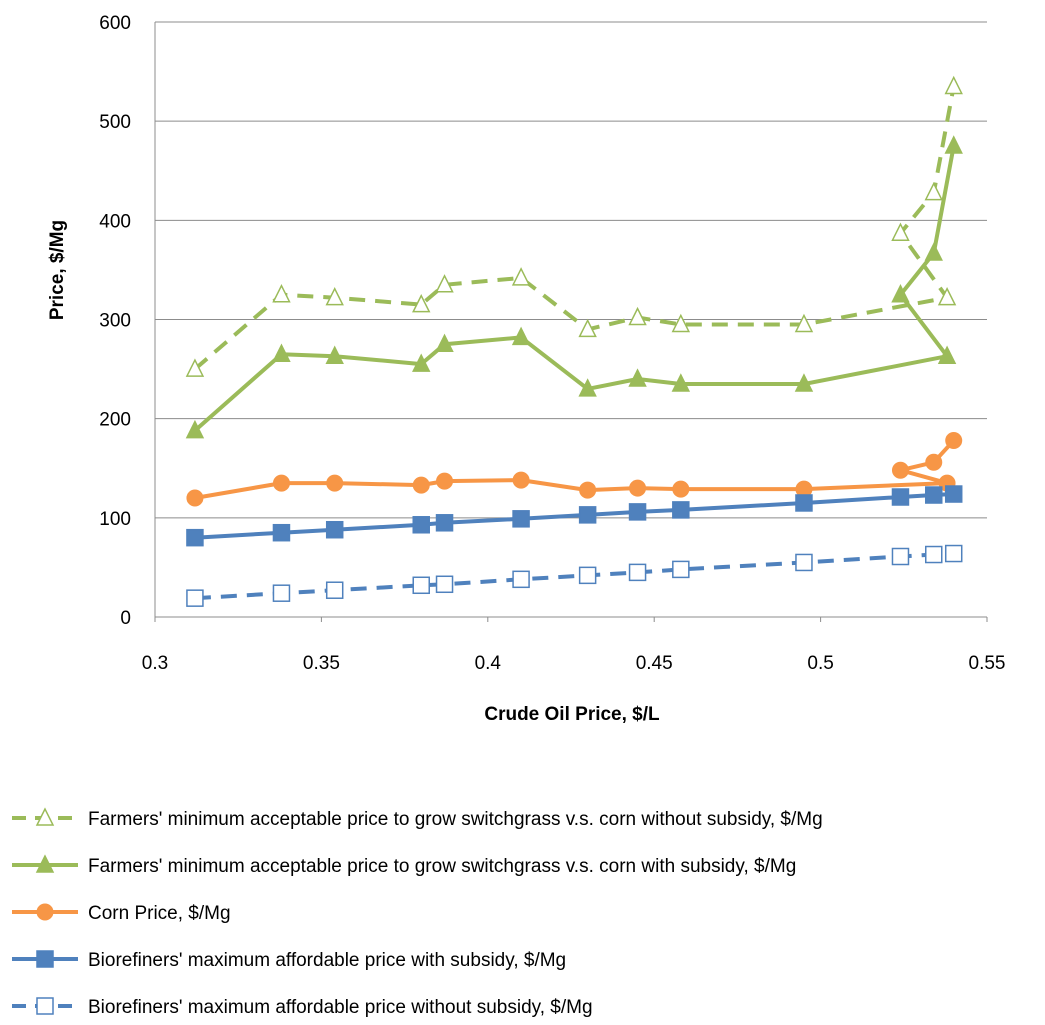  I want to click on y-tick-label: 300, so click(115, 321).